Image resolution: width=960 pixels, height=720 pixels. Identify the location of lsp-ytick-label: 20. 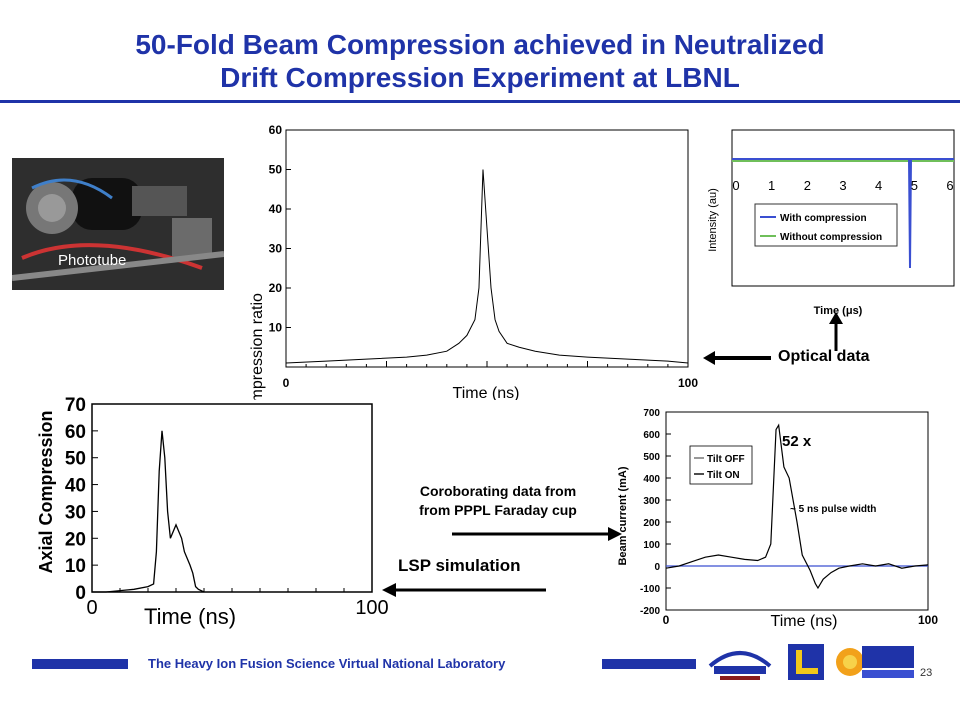
(75, 539).